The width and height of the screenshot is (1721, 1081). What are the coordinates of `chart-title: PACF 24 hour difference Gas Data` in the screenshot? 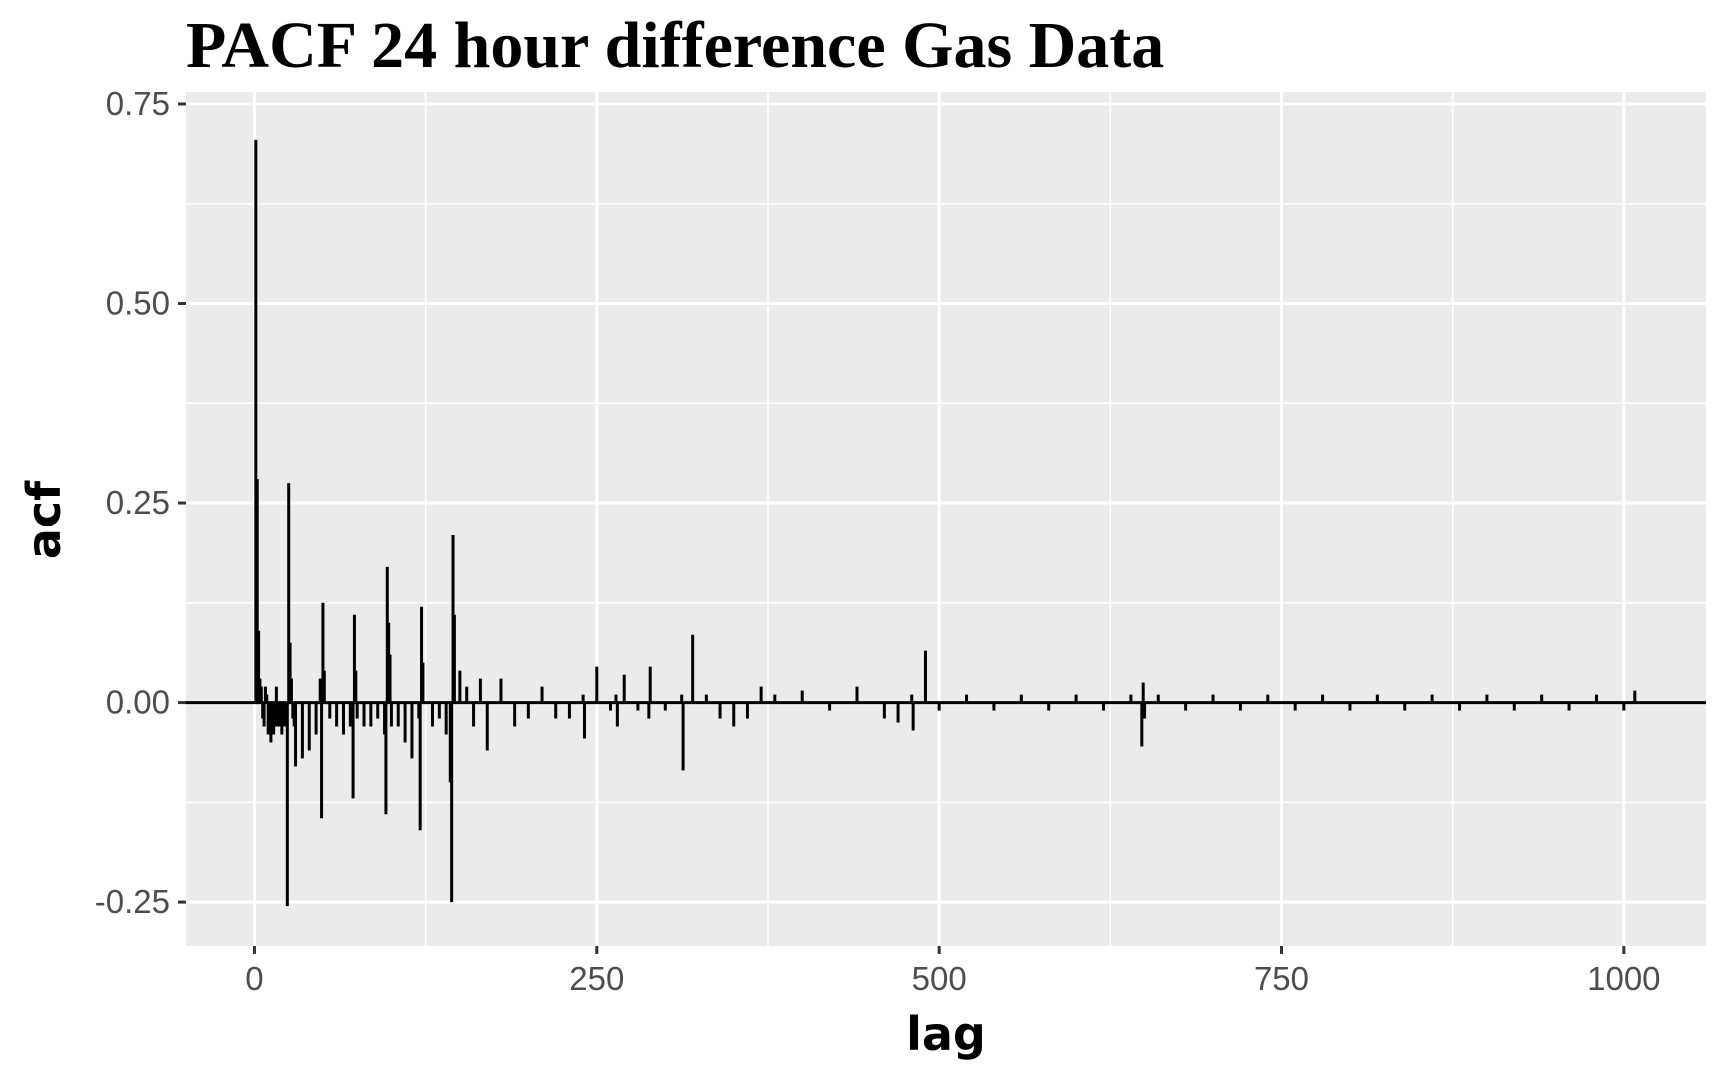 It's located at (675, 45).